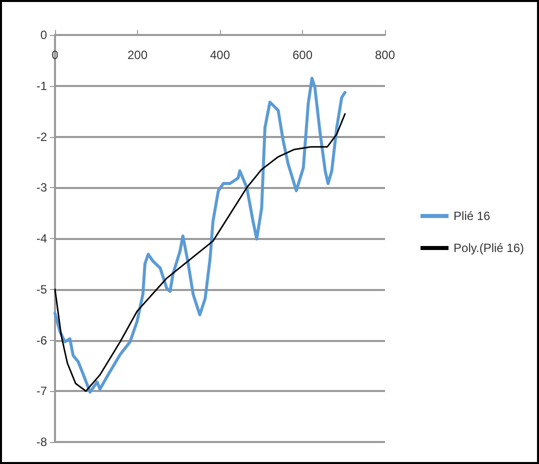 The width and height of the screenshot is (539, 464). I want to click on y-tick-label: -4, so click(42, 239).